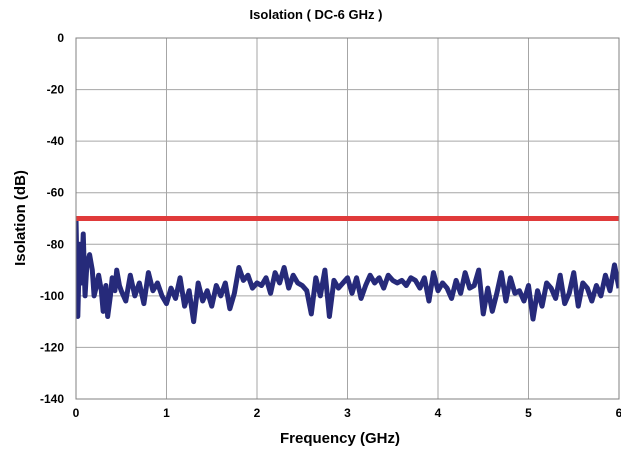 The height and width of the screenshot is (453, 621). What do you see at coordinates (52, 296) in the screenshot?
I see `y-tick-label: -100` at bounding box center [52, 296].